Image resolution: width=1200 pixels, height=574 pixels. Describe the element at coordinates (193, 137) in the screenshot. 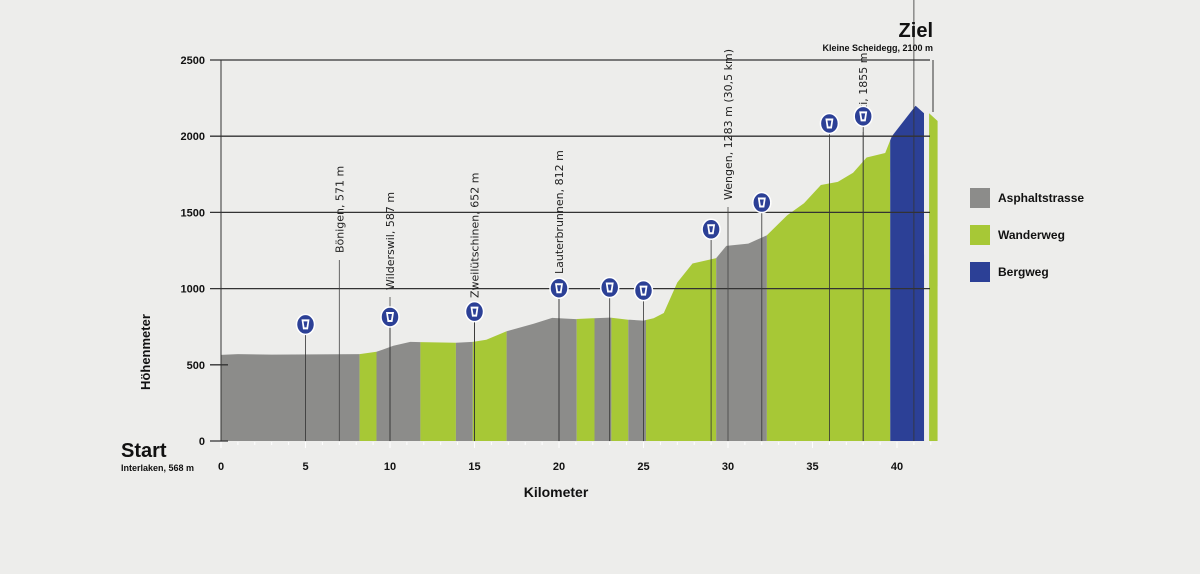

I see `y-tick-label: 2000` at that location.